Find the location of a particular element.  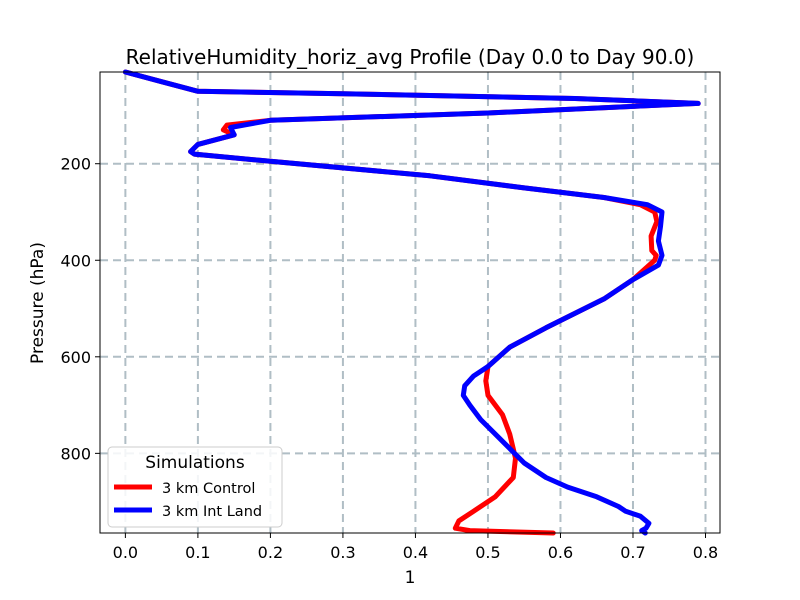

legend-label-3km-int-land: 3 km Int Land is located at coordinates (212, 512).